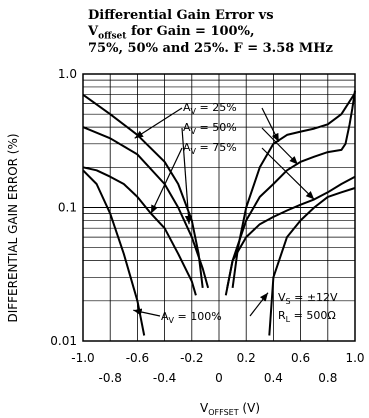 The image size is (369, 418). What do you see at coordinates (82, 358) in the screenshot?
I see `x-tick-label-top: -1.0` at bounding box center [82, 358].